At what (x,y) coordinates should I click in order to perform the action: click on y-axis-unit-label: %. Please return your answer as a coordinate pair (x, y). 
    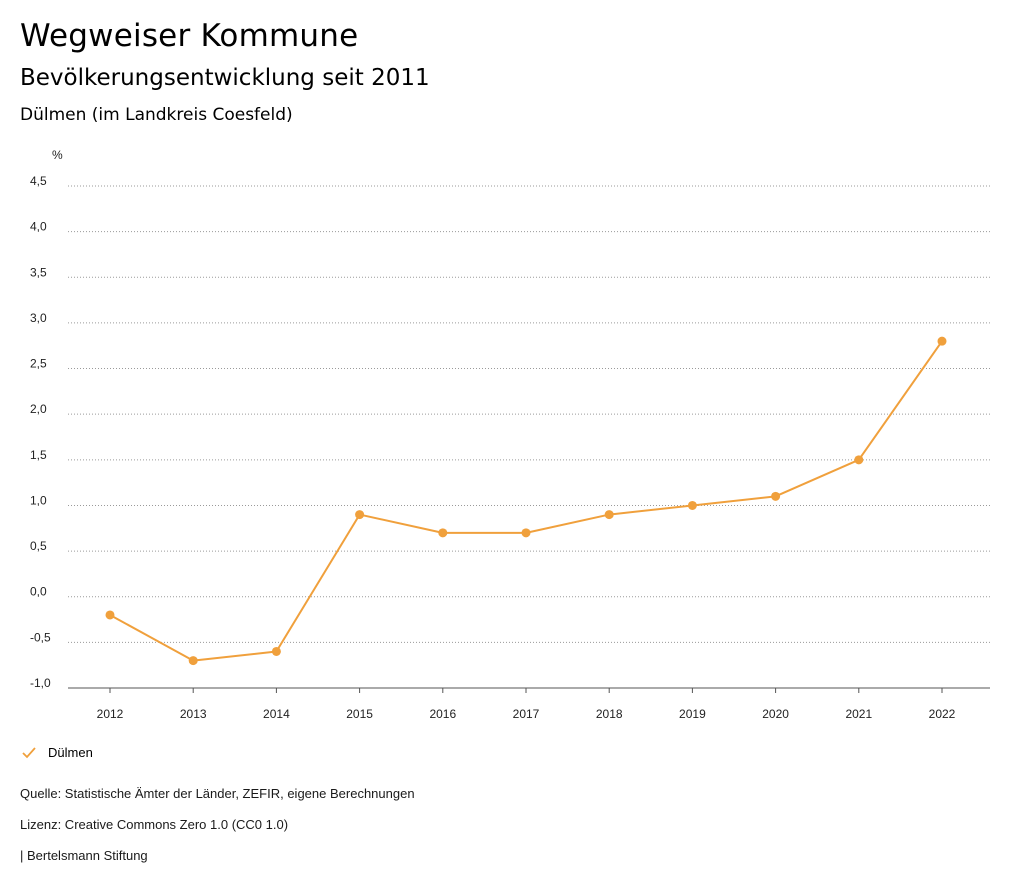
    Looking at the image, I should click on (57, 155).